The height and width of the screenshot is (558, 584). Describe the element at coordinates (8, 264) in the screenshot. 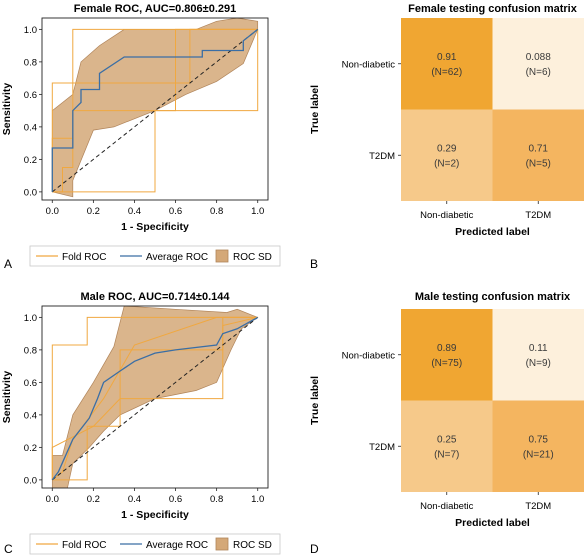

I see `panel-label-a: A` at that location.